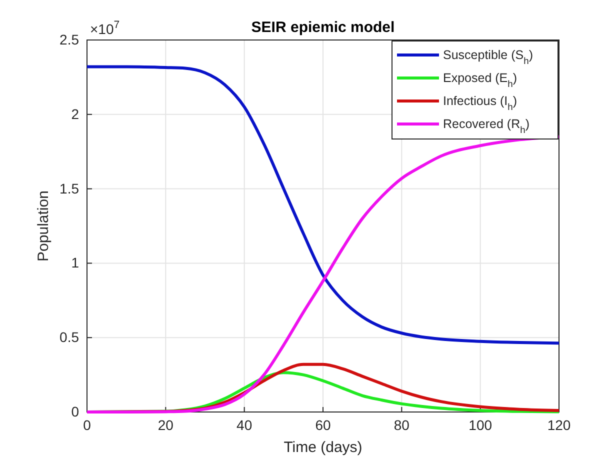 Image resolution: width=609 pixels, height=461 pixels. I want to click on legend-label: Recovered (R$_{h}$), so click(486, 126).